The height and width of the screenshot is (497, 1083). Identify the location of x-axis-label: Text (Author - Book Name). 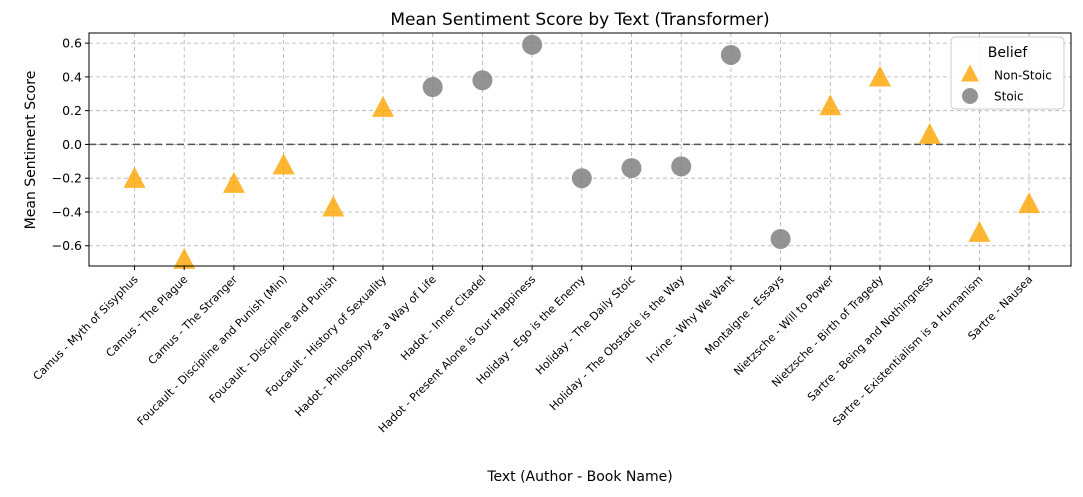
(579, 477).